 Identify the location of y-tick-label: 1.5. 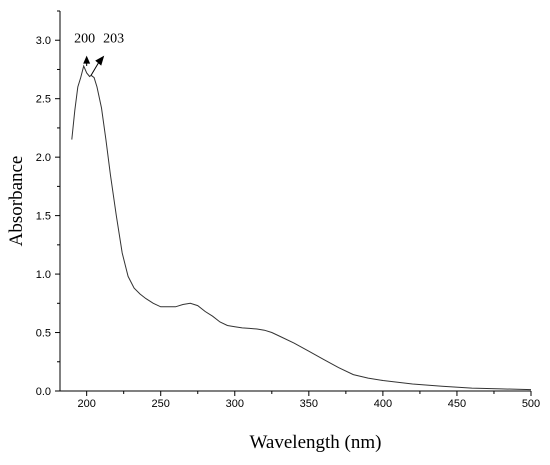
(43, 217).